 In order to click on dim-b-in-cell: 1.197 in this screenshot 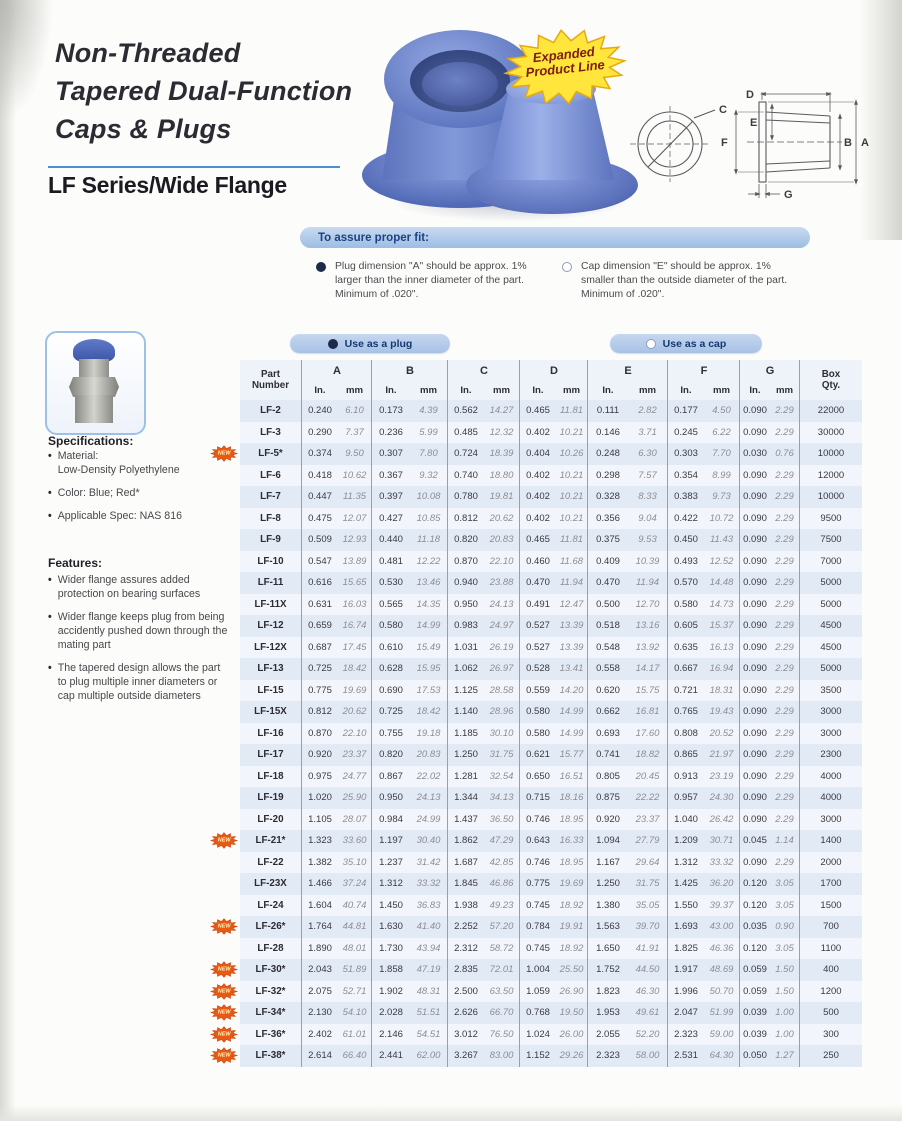, I will do `click(391, 841)`.